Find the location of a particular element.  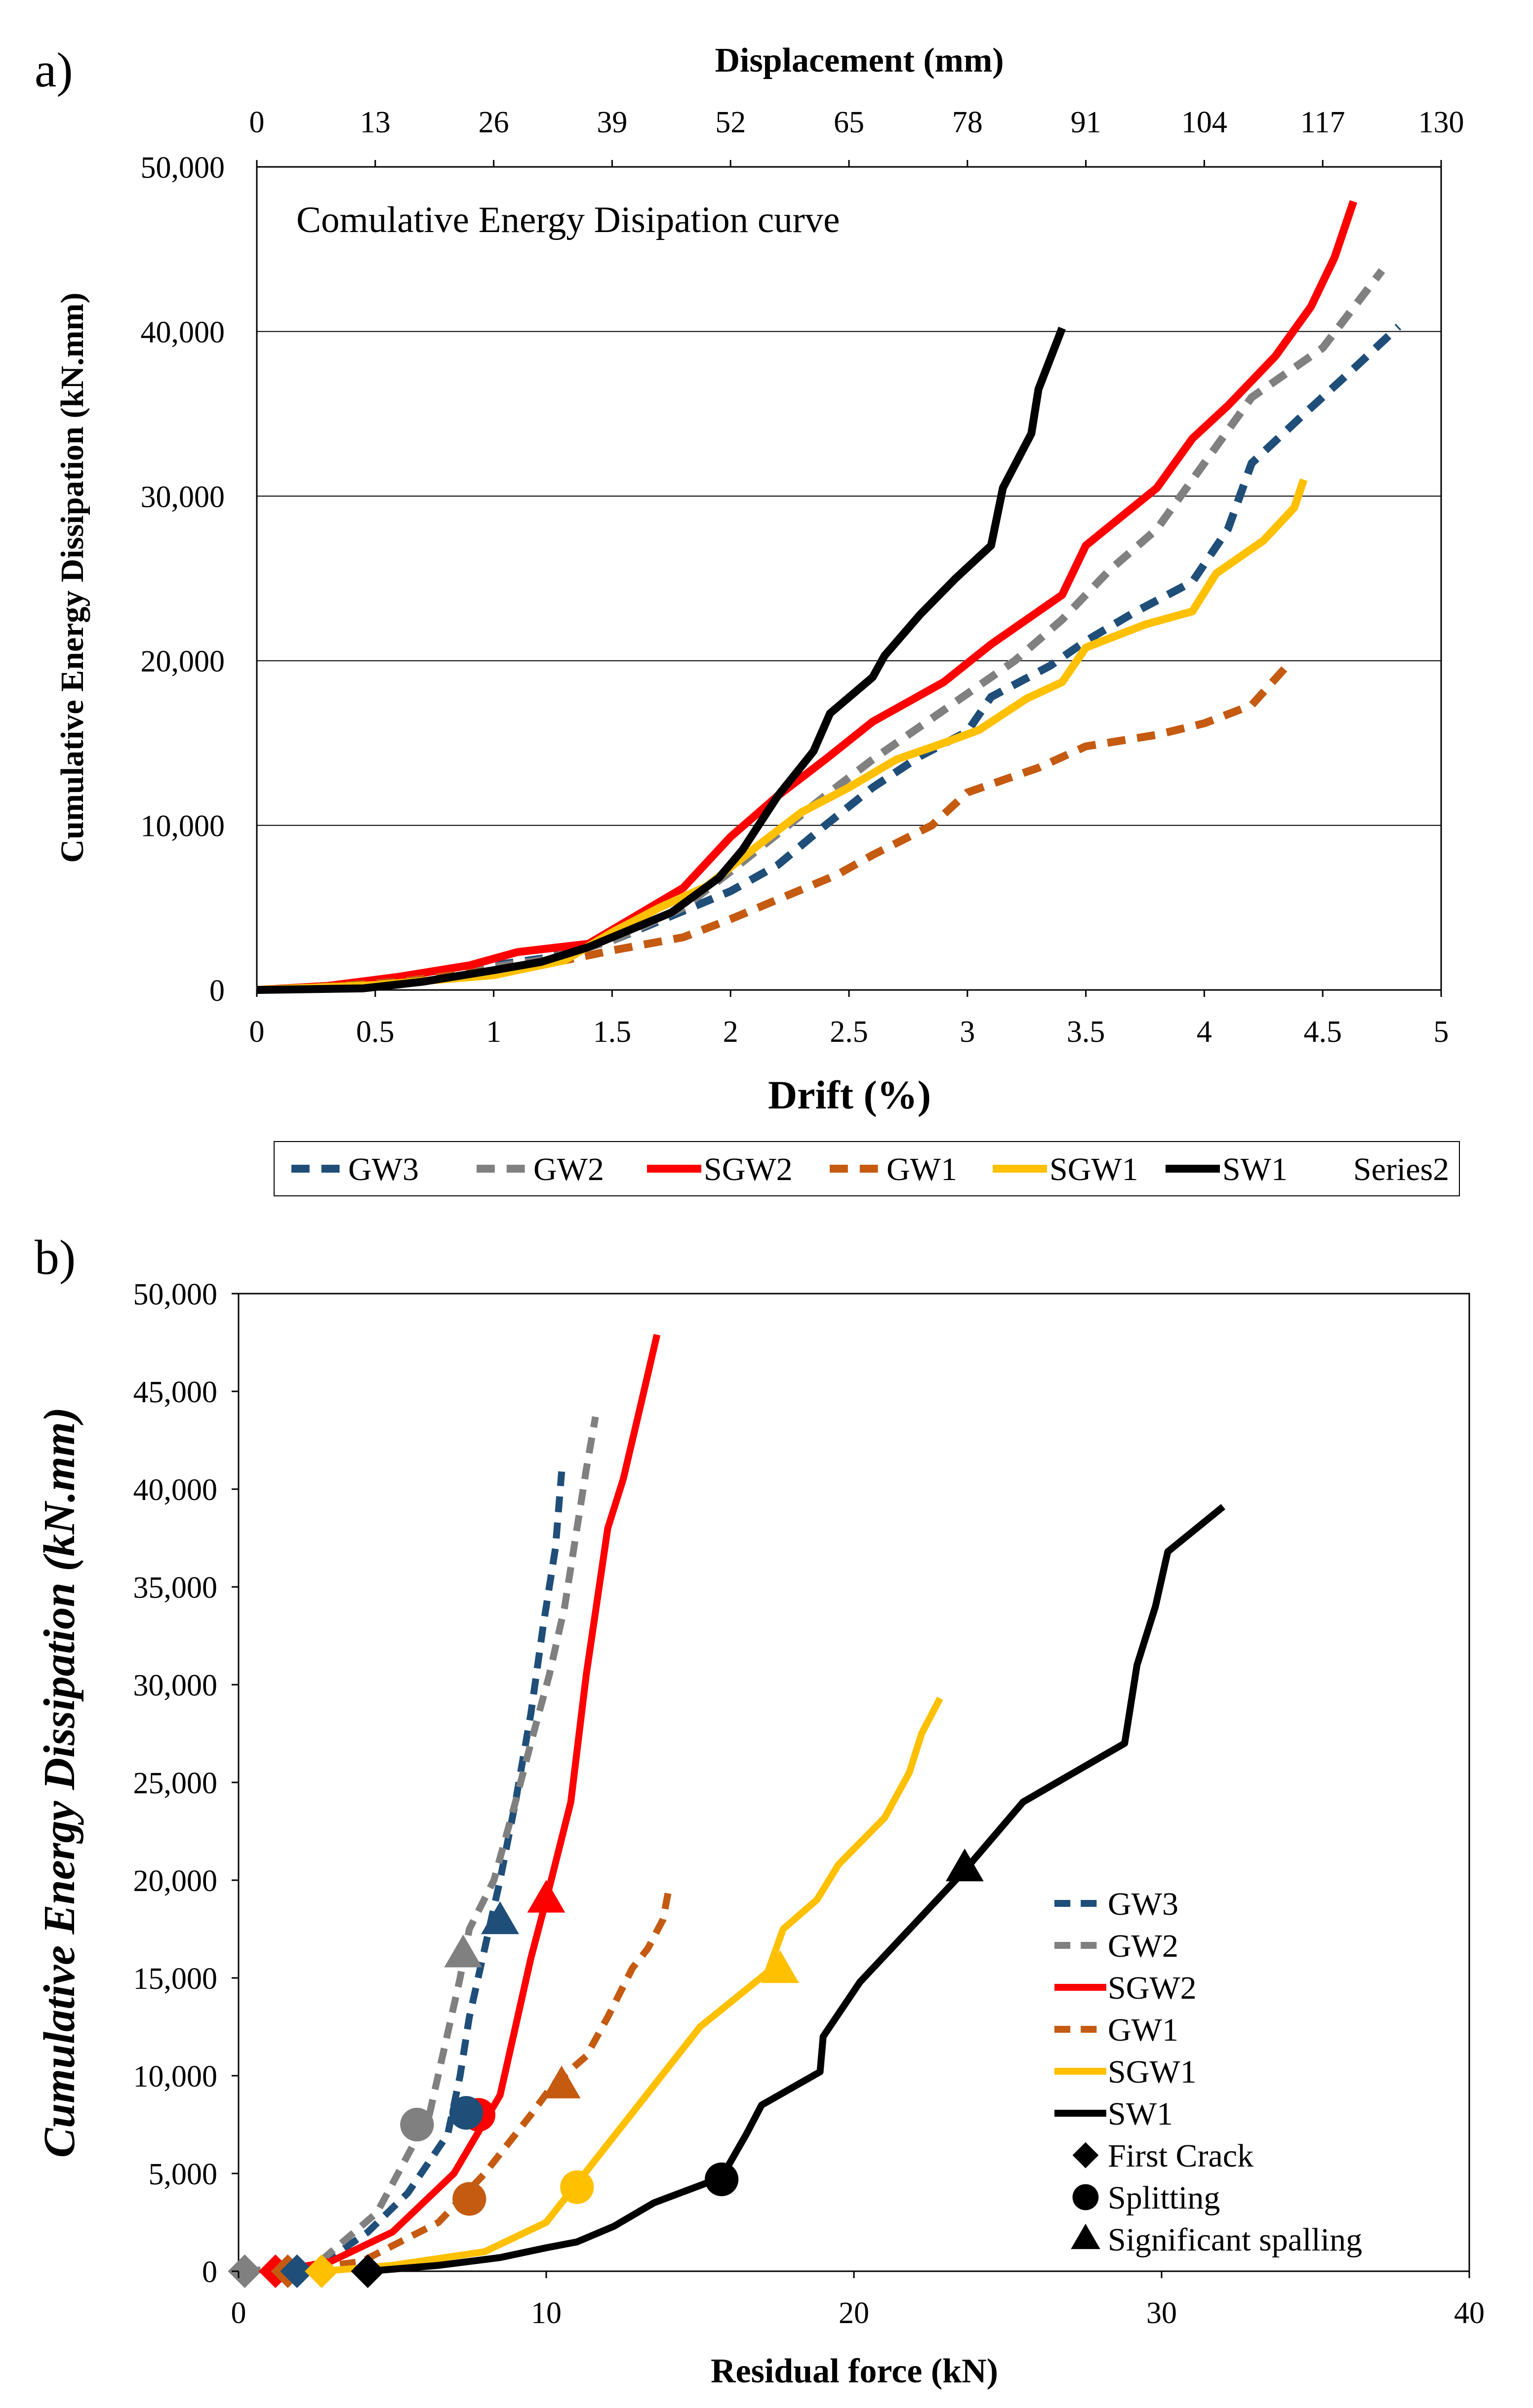

panel-a-top-tick-label: 78 is located at coordinates (967, 122).